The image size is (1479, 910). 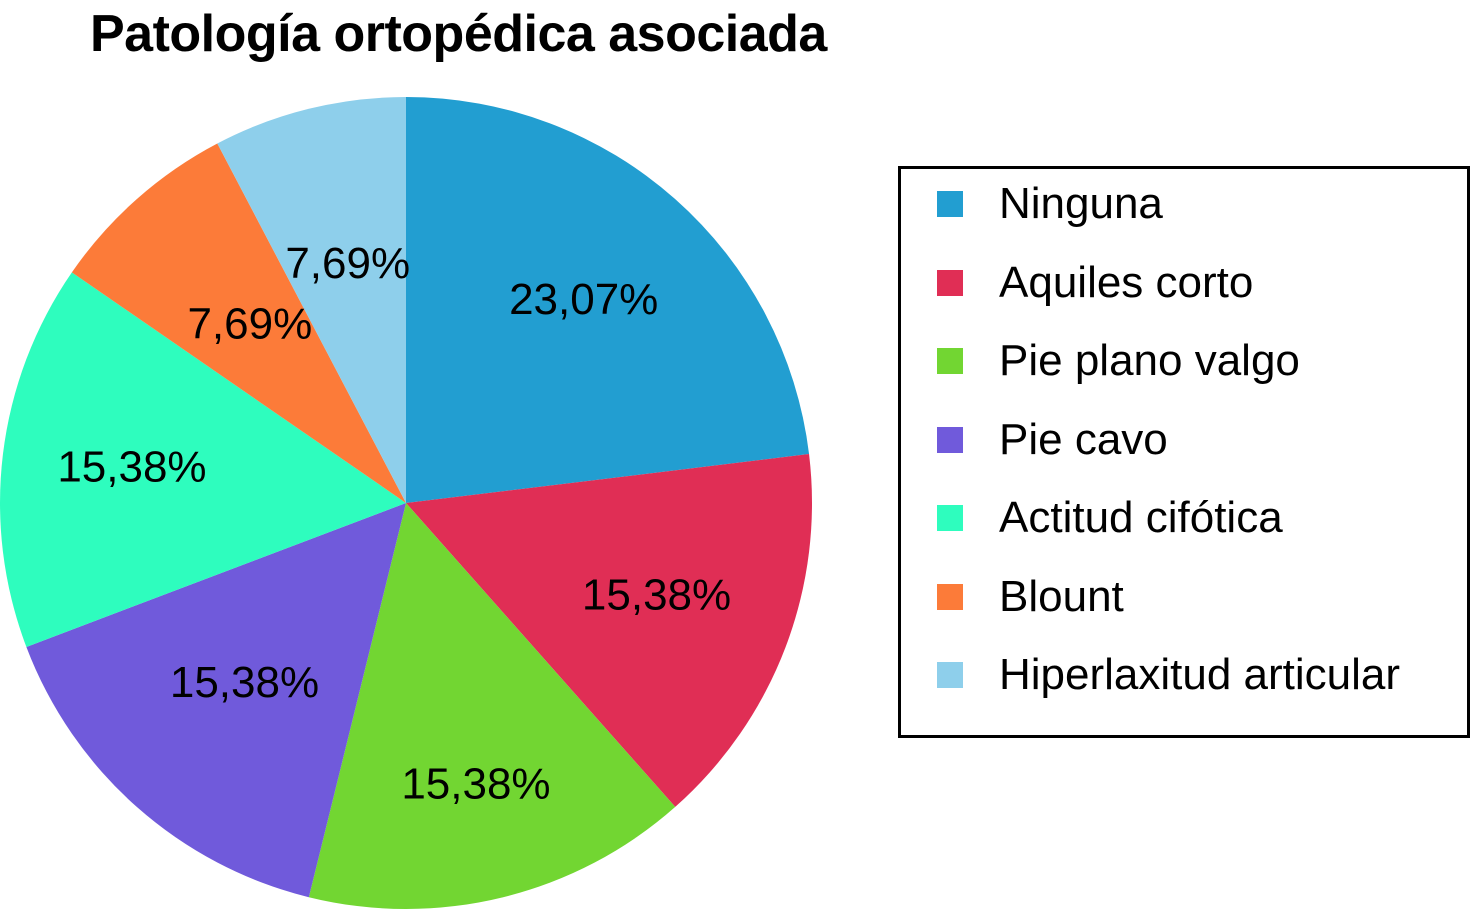 What do you see at coordinates (1200, 674) in the screenshot?
I see `legend-label: Hiperlaxitud articular` at bounding box center [1200, 674].